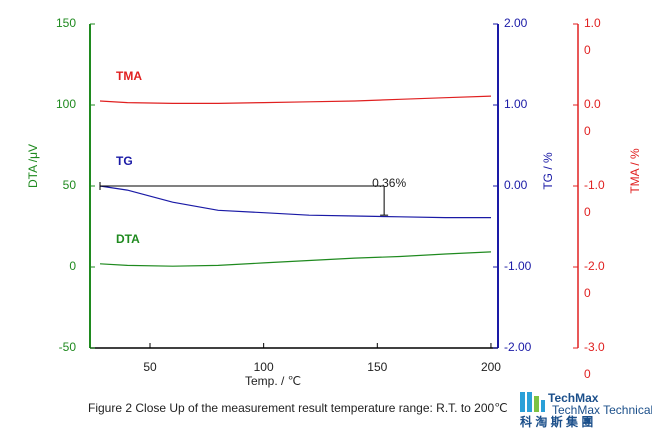  What do you see at coordinates (68, 347) in the screenshot?
I see `y-tick-label: -50` at bounding box center [68, 347].